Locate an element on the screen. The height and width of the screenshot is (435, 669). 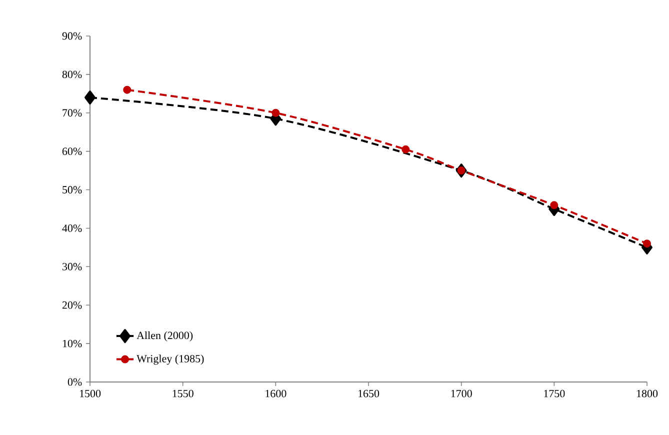
x-tick-label: 1750 is located at coordinates (554, 394).